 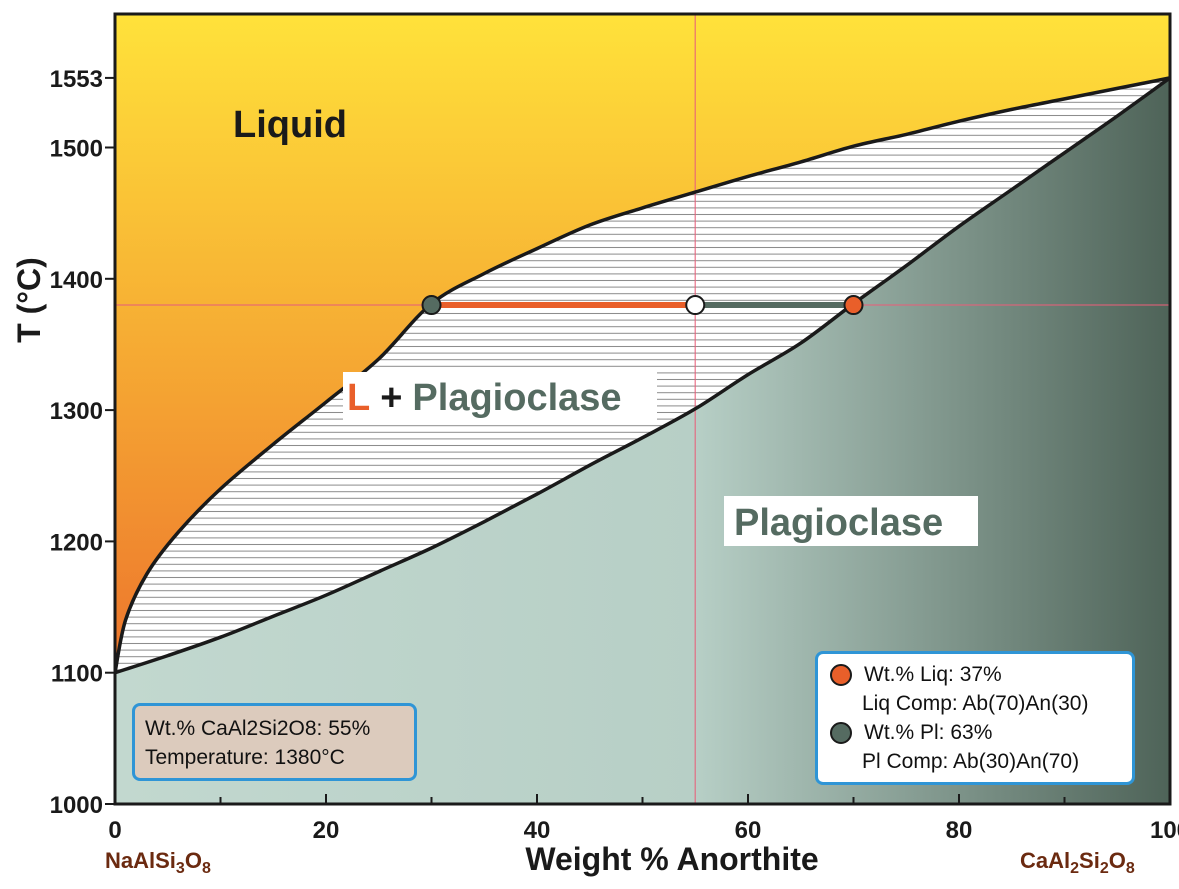 I want to click on legend-row-liquid-comp: Liq Comp: Ab(70)An(30), so click(x=975, y=703).